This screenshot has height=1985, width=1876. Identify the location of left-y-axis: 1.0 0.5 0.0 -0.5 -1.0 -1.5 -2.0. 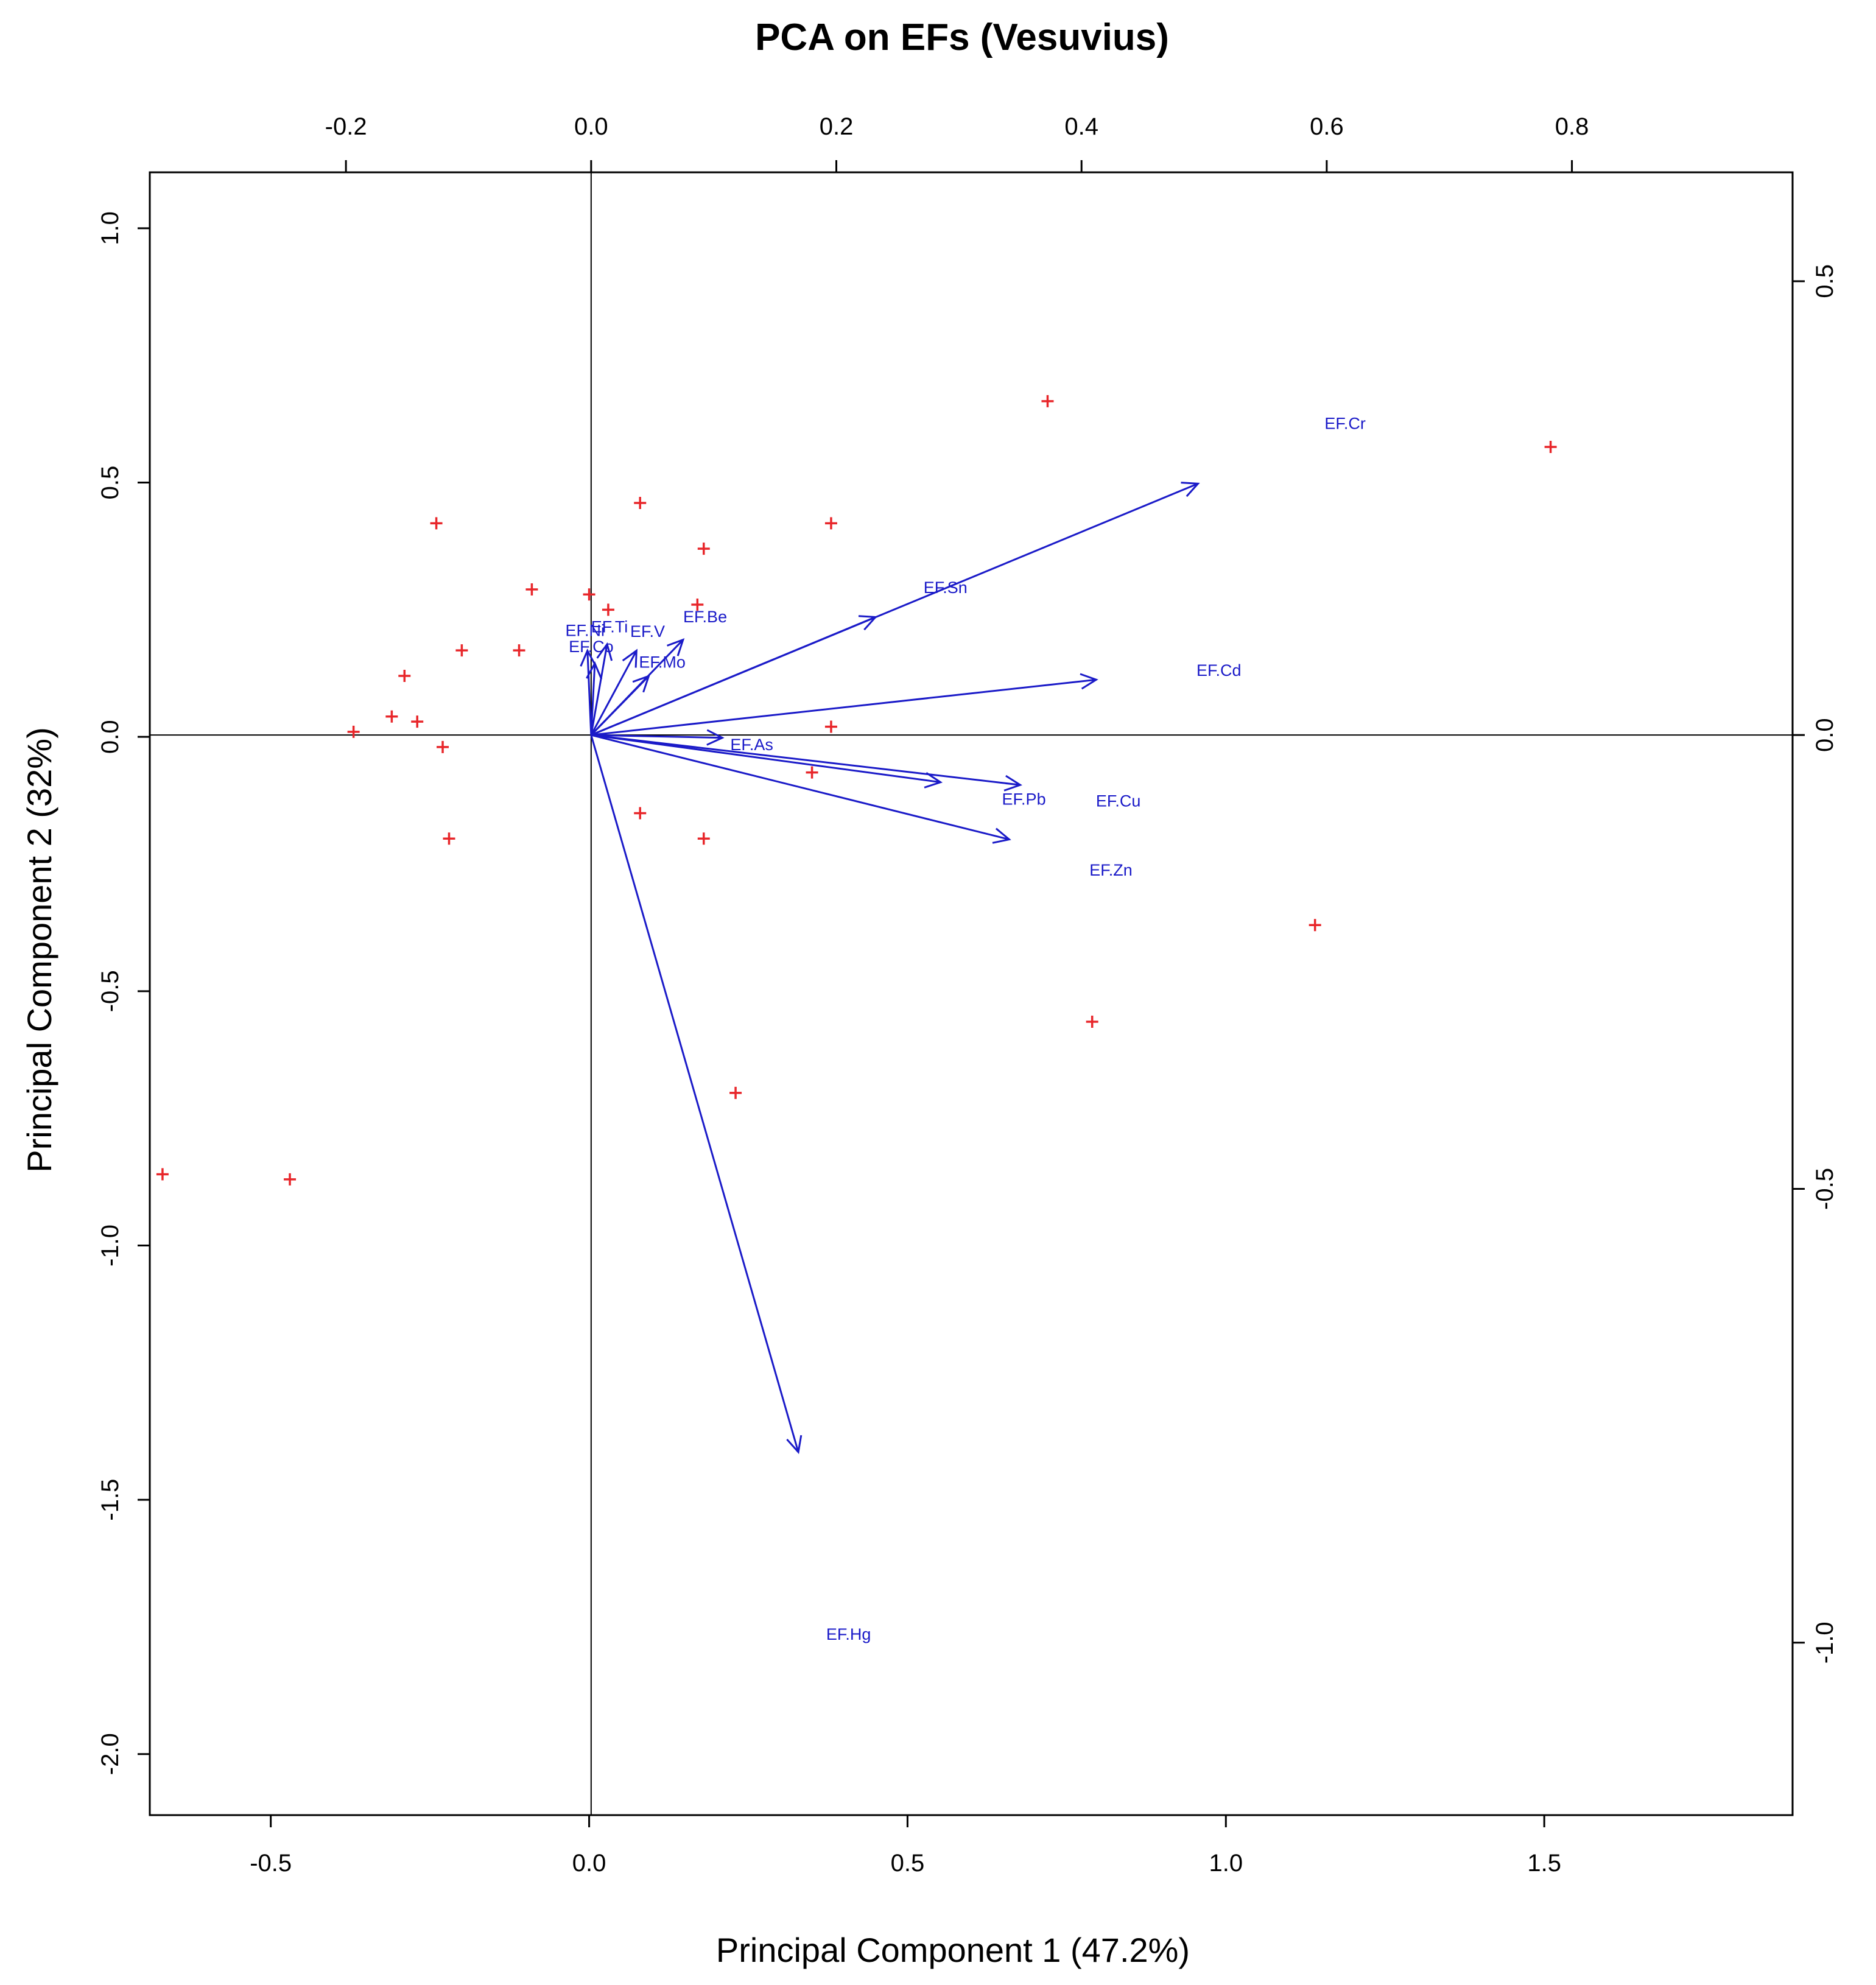
(123, 993).